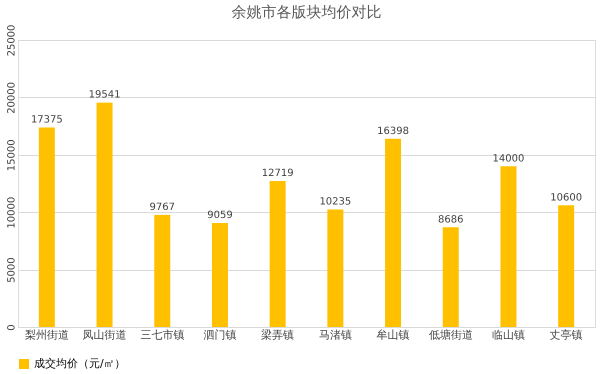  I want to click on y-tick-label: 0, so click(12, 327).